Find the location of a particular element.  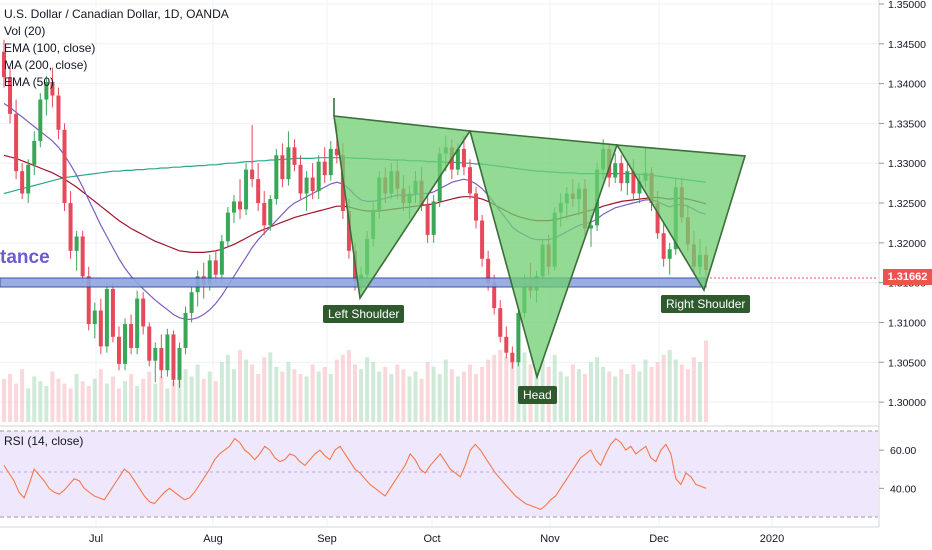

study-ma200: MA (200, close) is located at coordinates (46, 65).